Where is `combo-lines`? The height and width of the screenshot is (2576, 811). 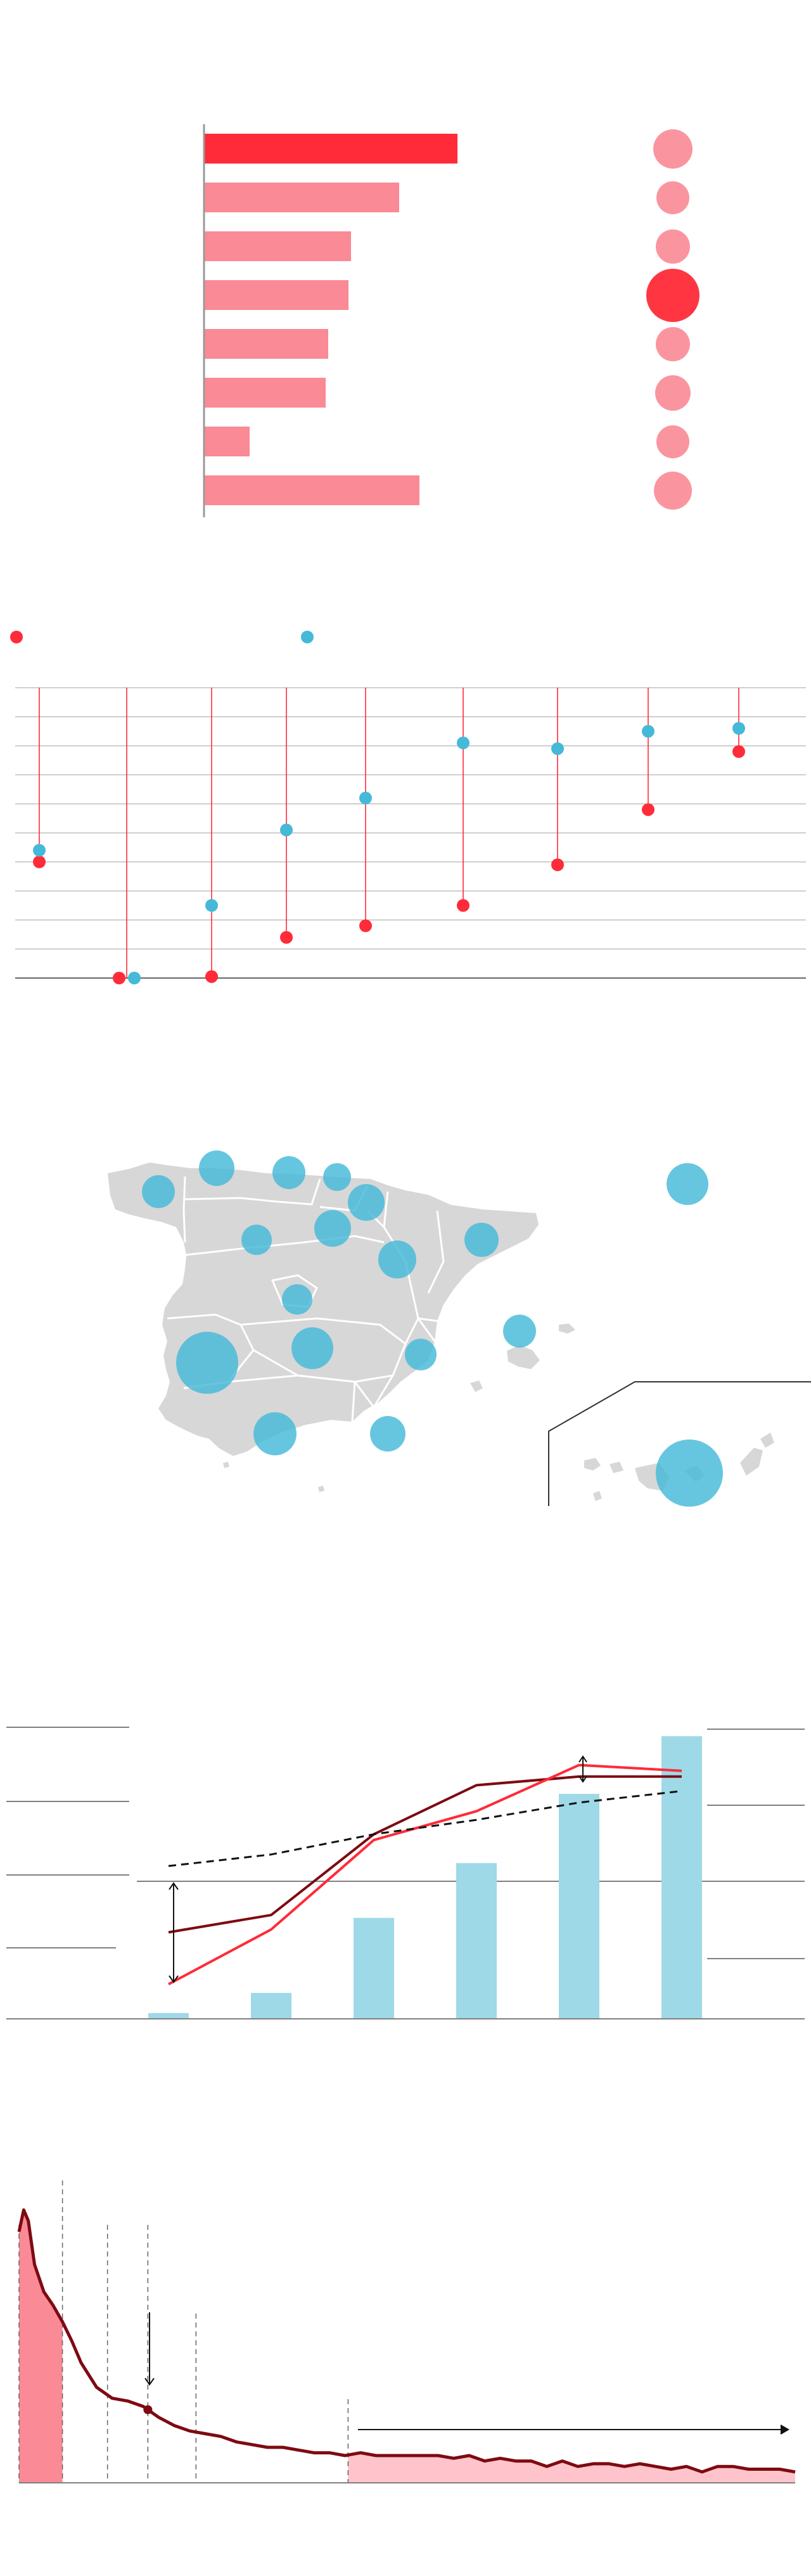
combo-lines is located at coordinates (425, 1875).